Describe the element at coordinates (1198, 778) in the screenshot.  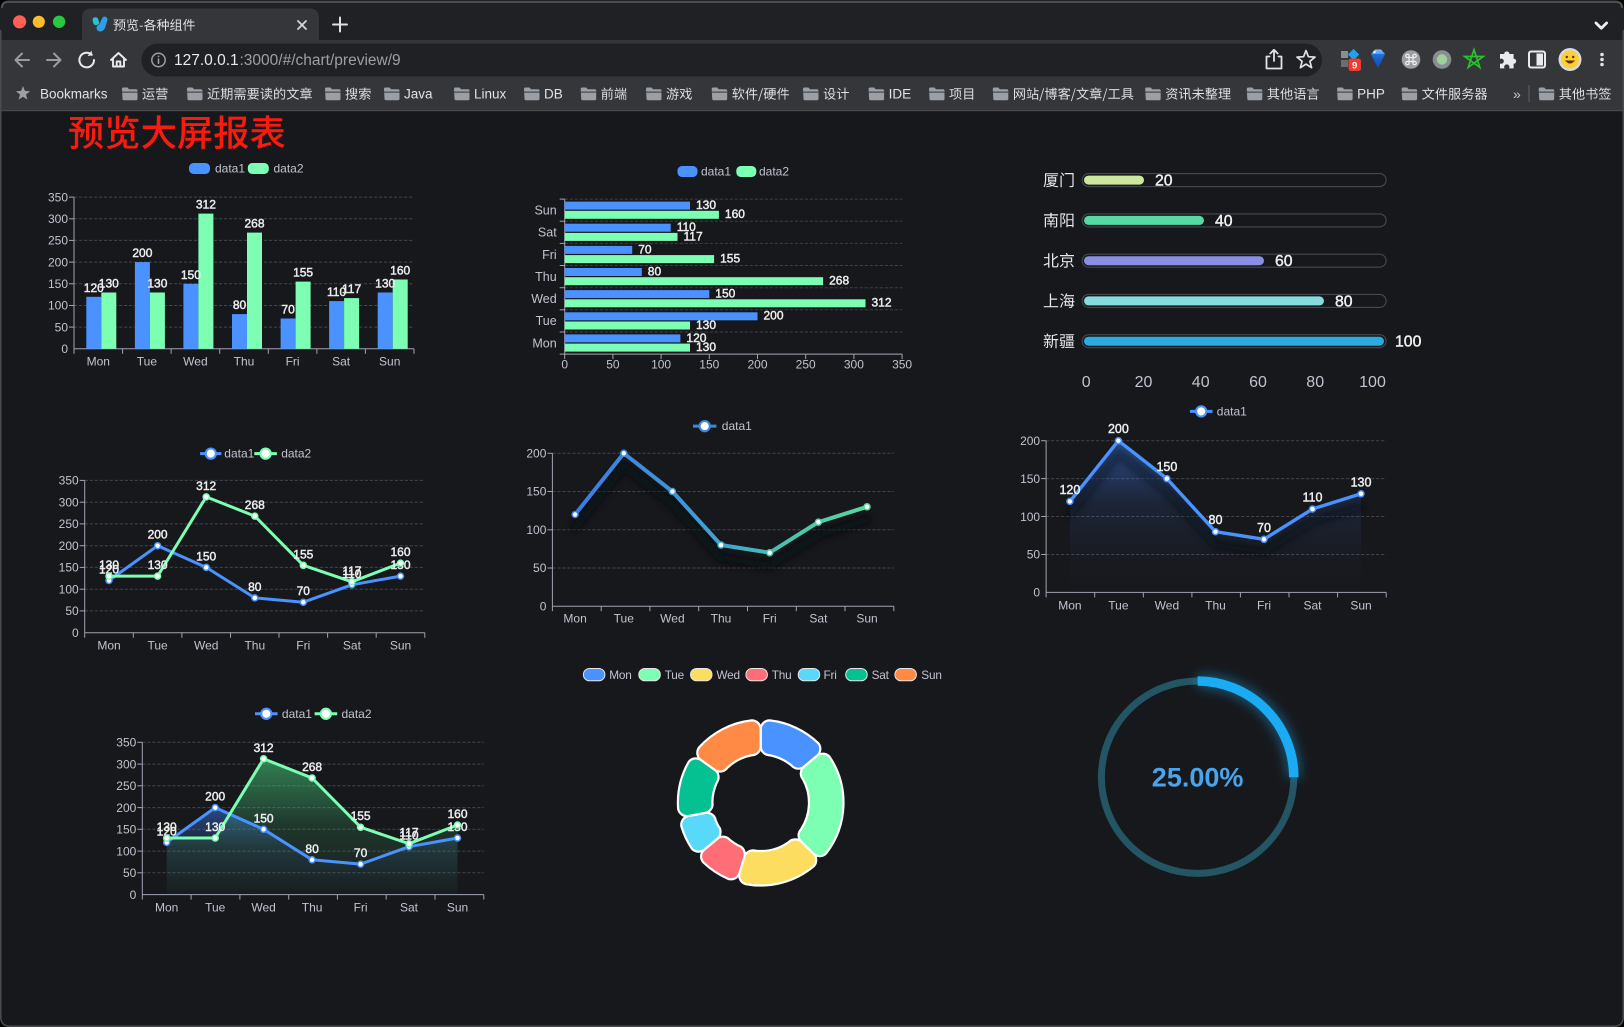
I see `svg-text: 25.00%` at that location.